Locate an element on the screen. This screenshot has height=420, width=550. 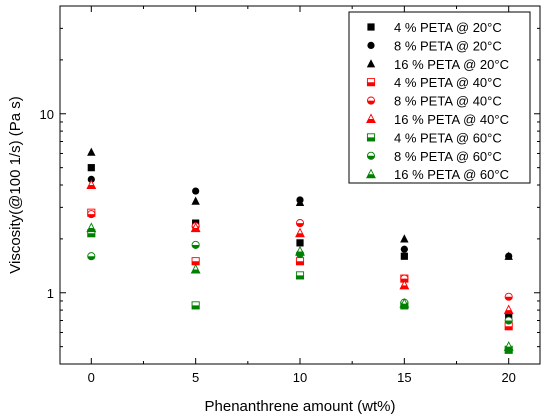
legend-item: 16 % PETA @ 60°C is located at coordinates (437, 174).